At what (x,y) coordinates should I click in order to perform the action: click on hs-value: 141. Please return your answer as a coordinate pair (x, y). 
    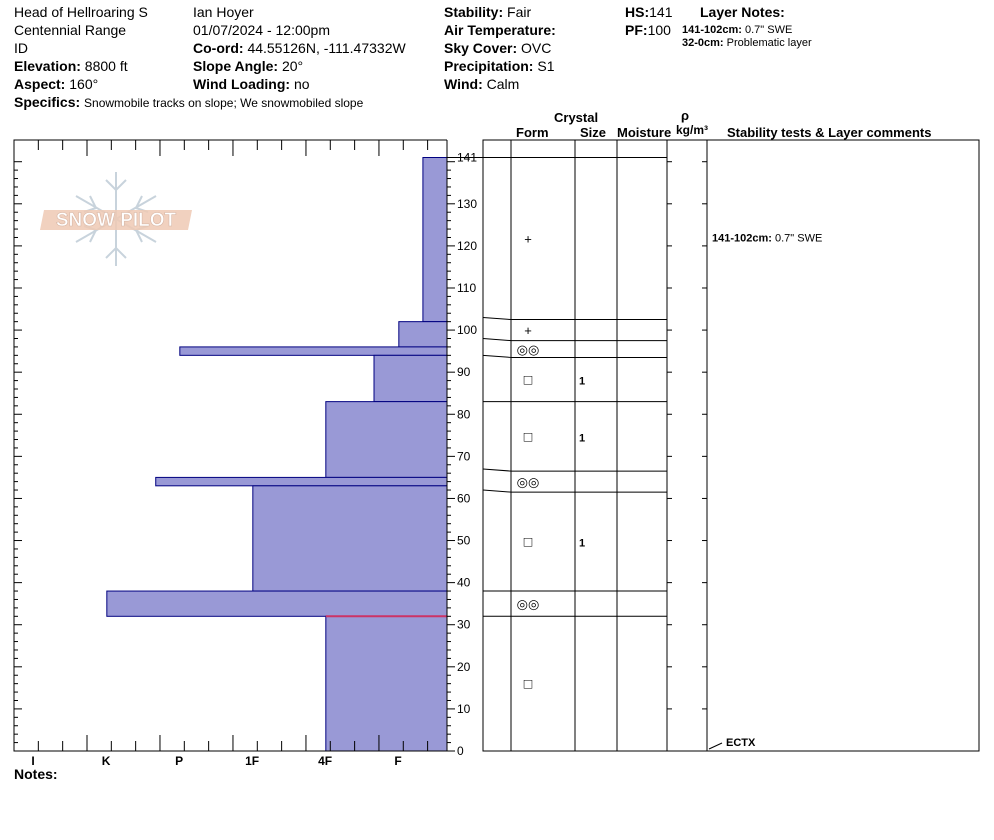
    Looking at the image, I should click on (661, 12).